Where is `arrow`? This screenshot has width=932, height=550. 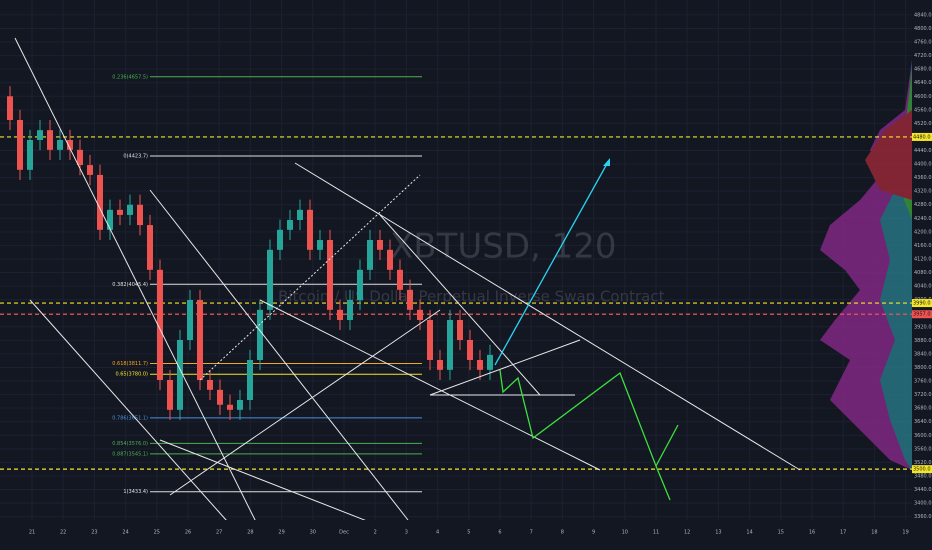
arrow is located at coordinates (551, 263).